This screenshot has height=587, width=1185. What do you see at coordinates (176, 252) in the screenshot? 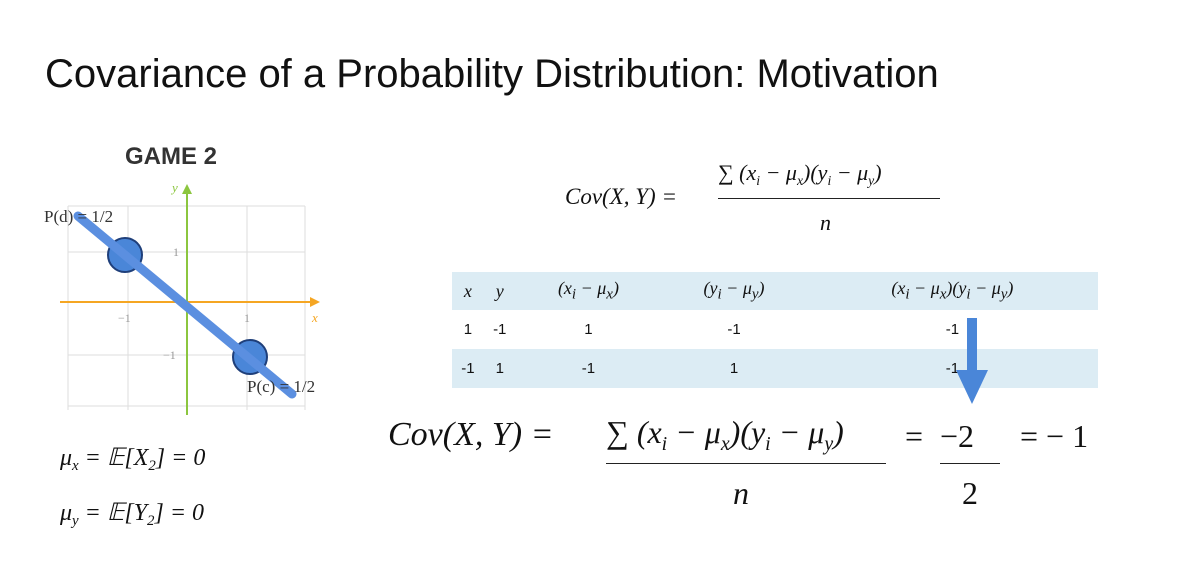
I see `y-tick-label: 1` at bounding box center [176, 252].